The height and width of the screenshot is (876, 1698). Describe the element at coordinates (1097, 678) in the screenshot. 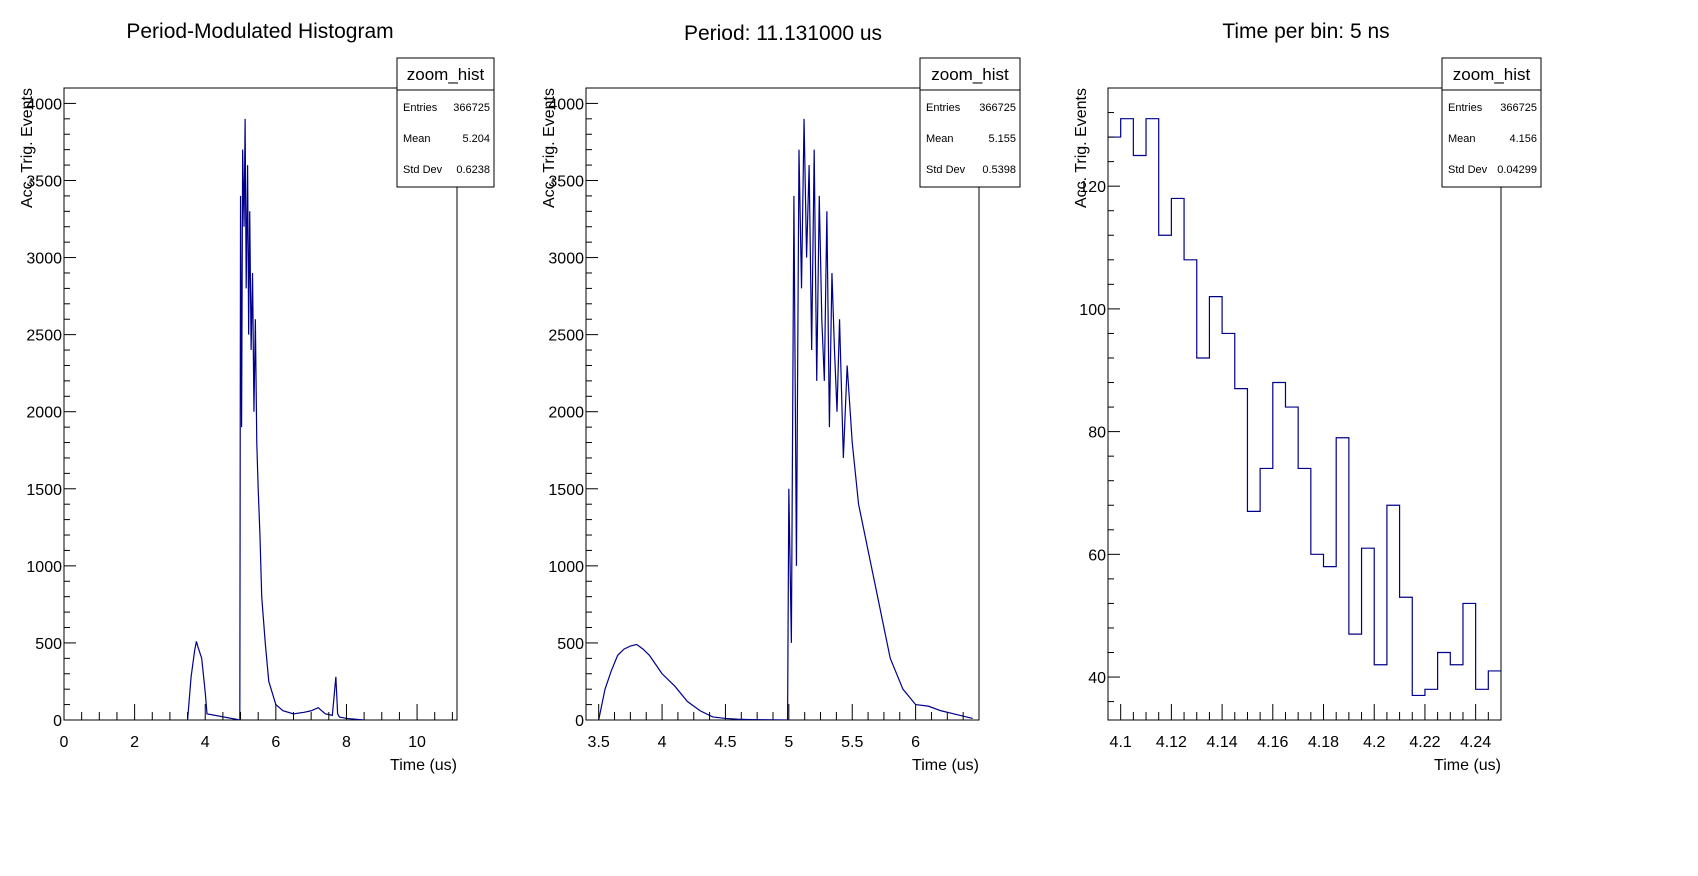

I see `y-tick-label: 40` at that location.